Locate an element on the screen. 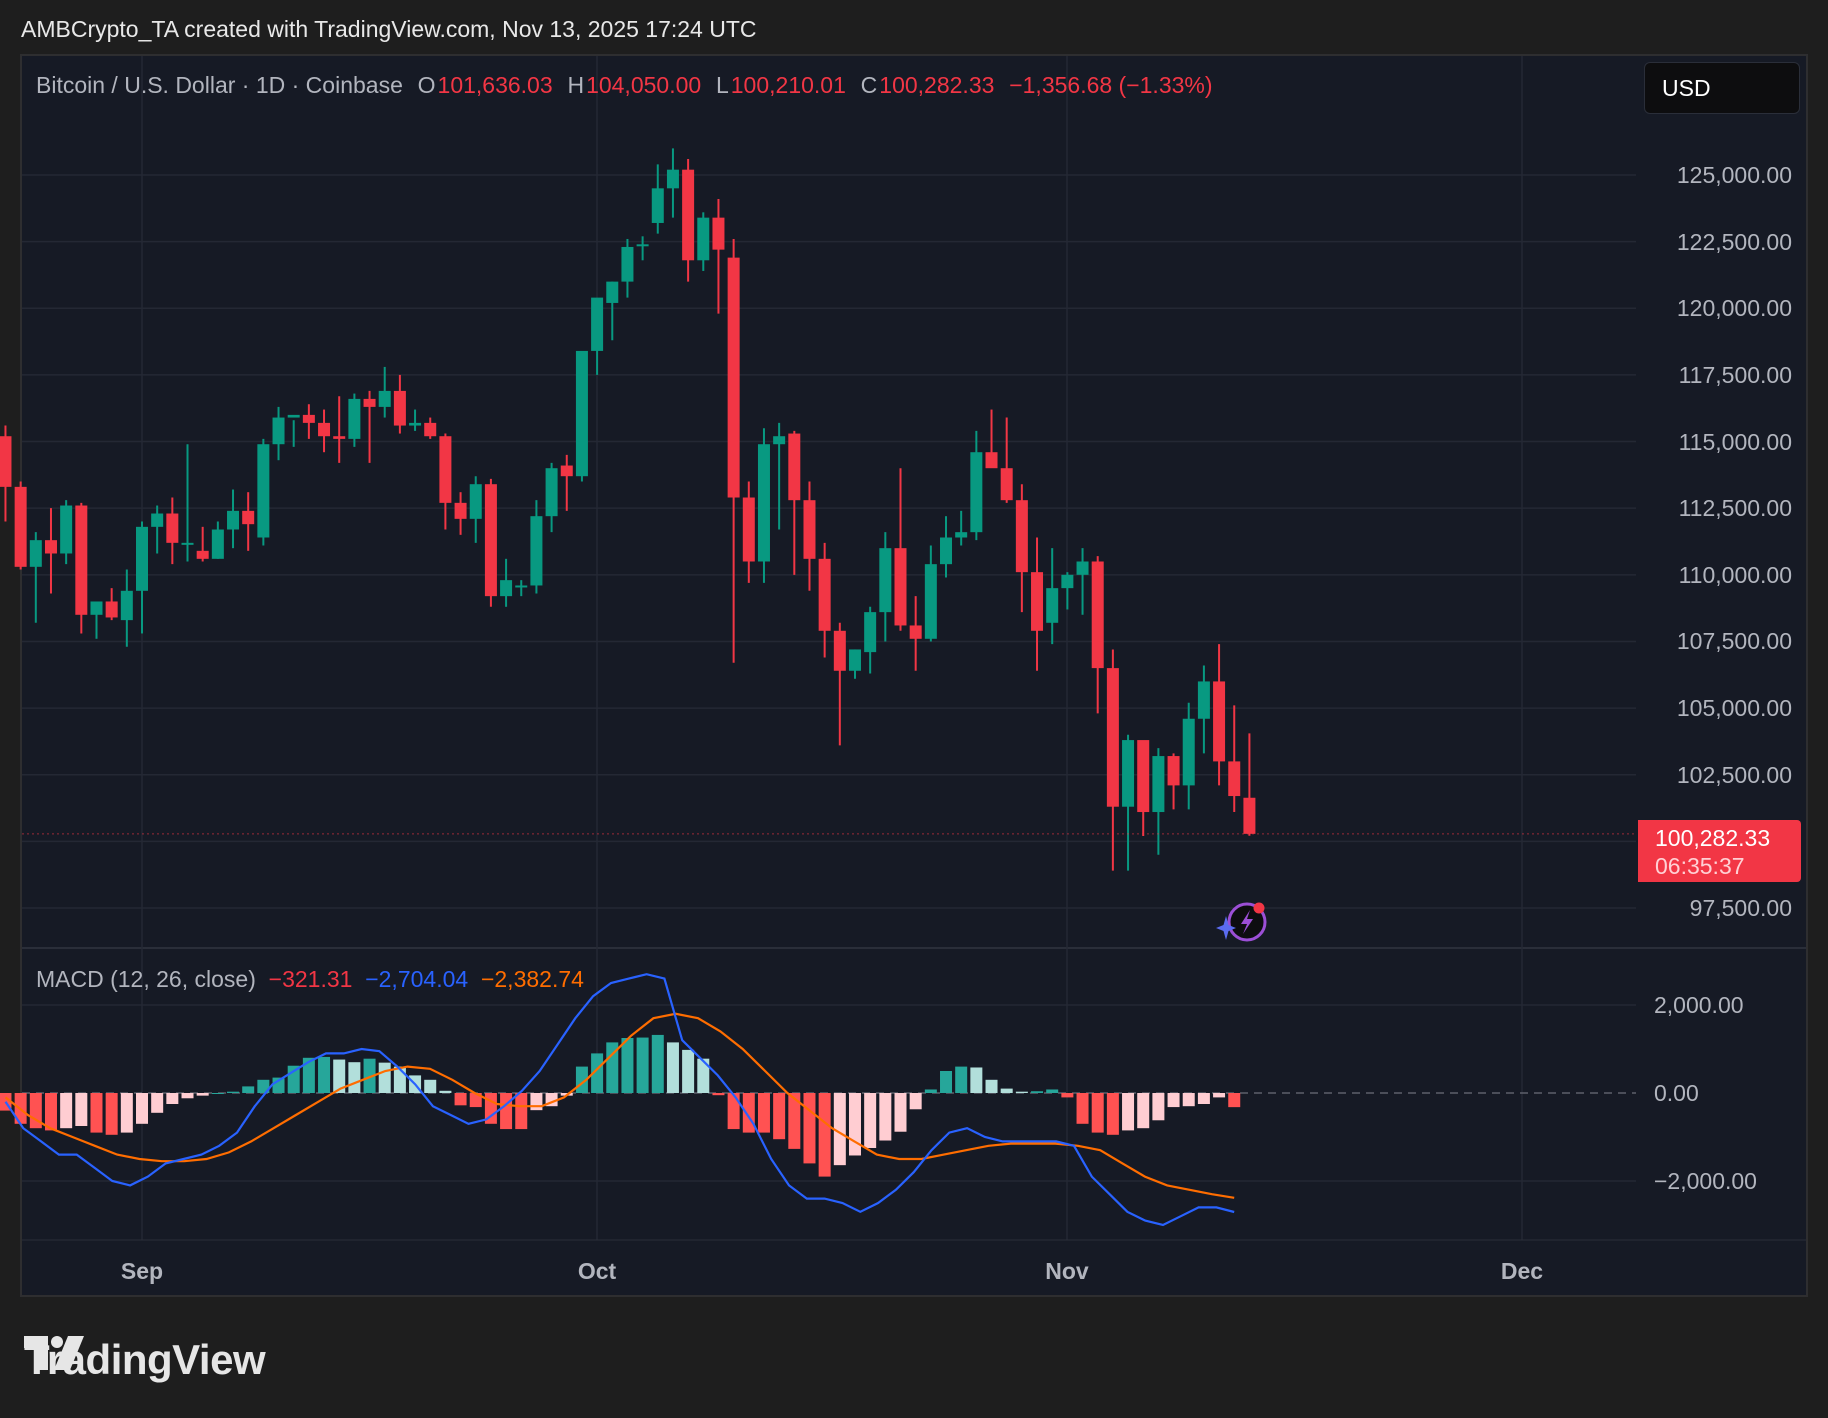  macd-histogram-value: −321.31 is located at coordinates (310, 979).